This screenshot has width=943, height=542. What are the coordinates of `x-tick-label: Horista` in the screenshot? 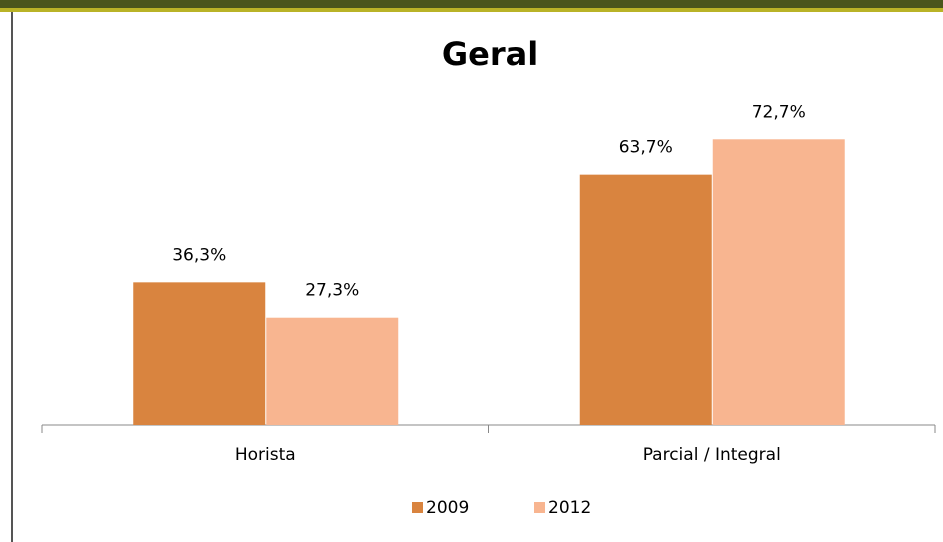 It's located at (265, 455).